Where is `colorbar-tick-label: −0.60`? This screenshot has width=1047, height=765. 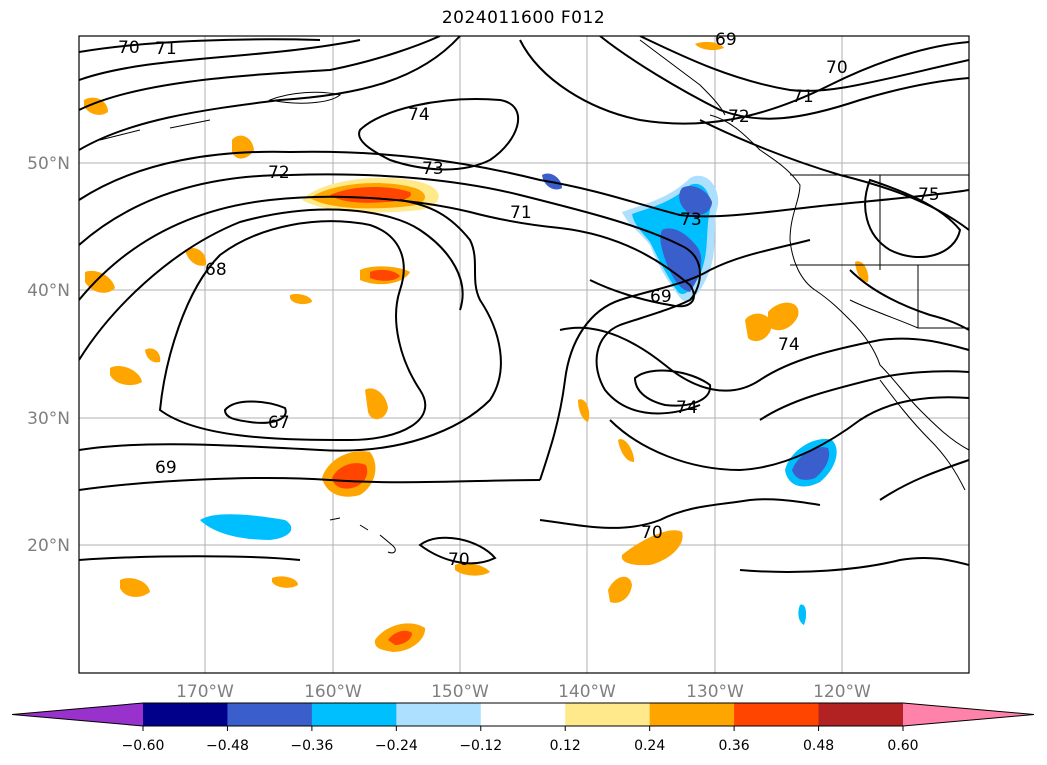 colorbar-tick-label: −0.60 is located at coordinates (143, 746).